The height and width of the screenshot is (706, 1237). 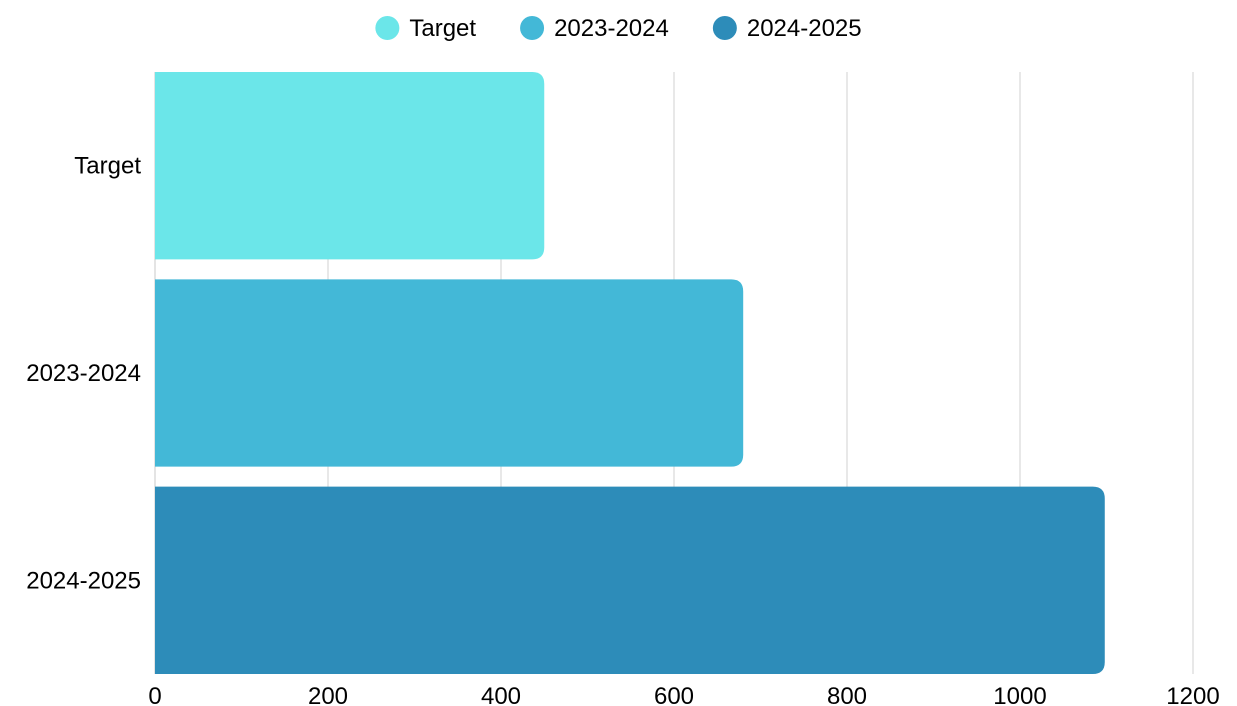 I want to click on x-axis-ticks: 0 200 400 600 800 1000 1200, so click(x=683, y=694).